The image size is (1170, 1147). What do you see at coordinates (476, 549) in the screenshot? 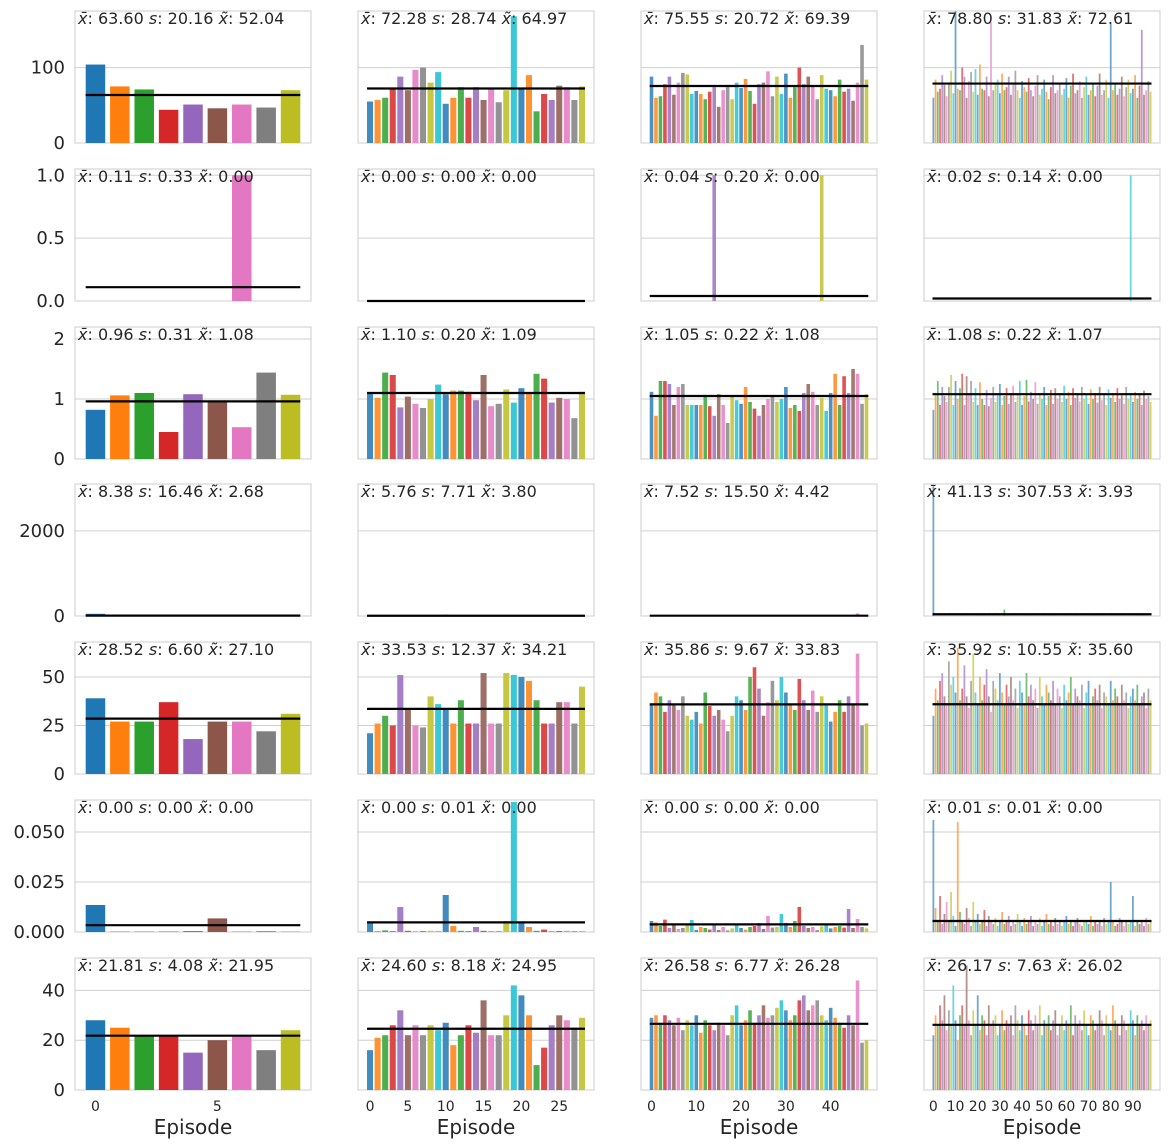
I see `subplot-r3-c1: x̄: 5.76 s: 7.71 x̃: 3.80` at bounding box center [476, 549].